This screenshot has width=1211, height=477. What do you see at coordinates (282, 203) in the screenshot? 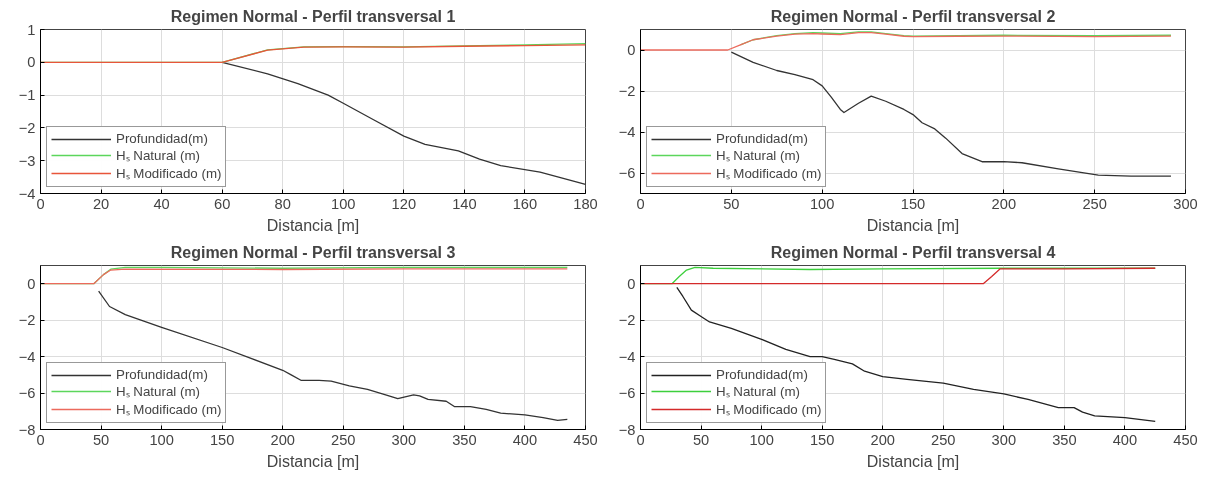
I see `x-tick-label: 80` at bounding box center [282, 203].